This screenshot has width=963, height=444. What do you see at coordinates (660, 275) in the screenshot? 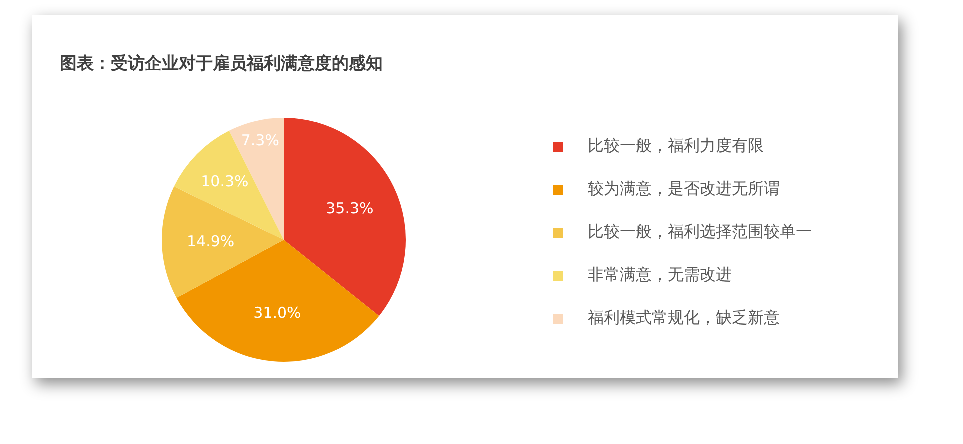
I see `legend-label: 非常满意，无需改进` at bounding box center [660, 275].